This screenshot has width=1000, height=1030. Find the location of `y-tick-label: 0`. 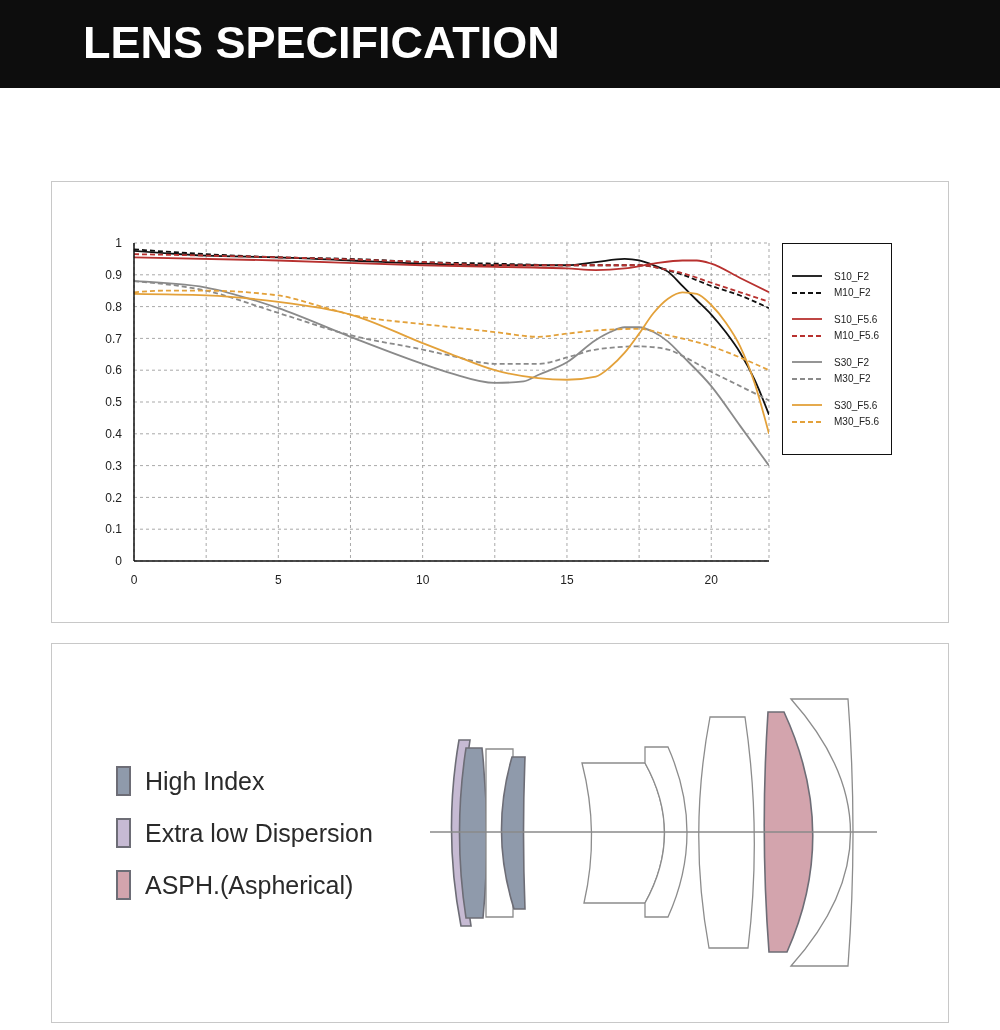

y-tick-label: 0 is located at coordinates (119, 561).